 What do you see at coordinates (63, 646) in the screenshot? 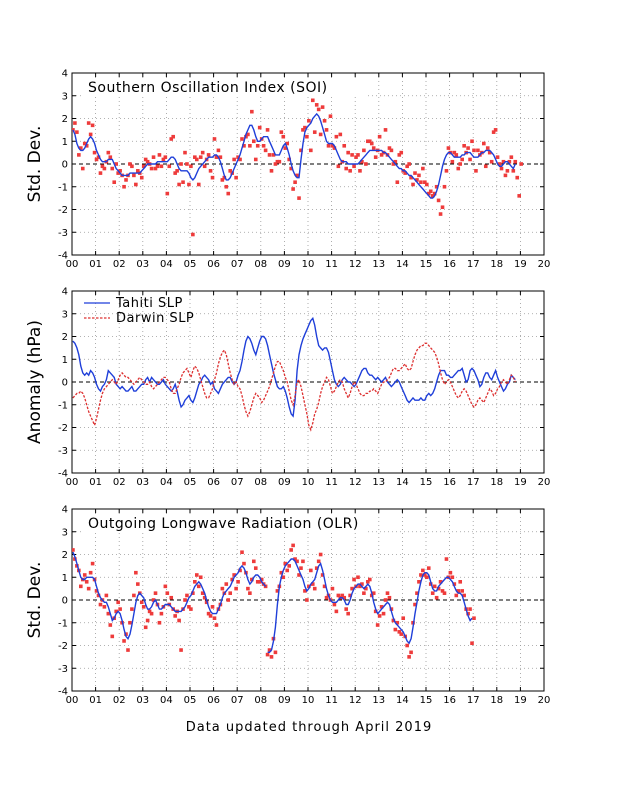
I see `y-tick-label: -2` at bounding box center [63, 646].